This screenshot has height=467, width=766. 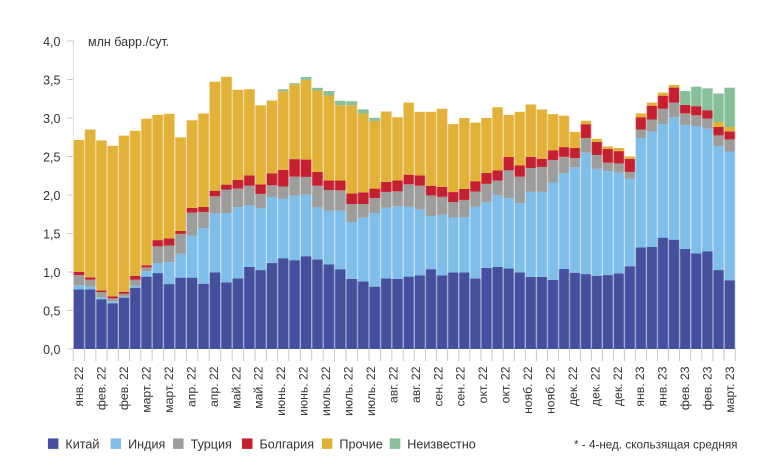 I want to click on svg-text: Болгария, so click(x=287, y=445).